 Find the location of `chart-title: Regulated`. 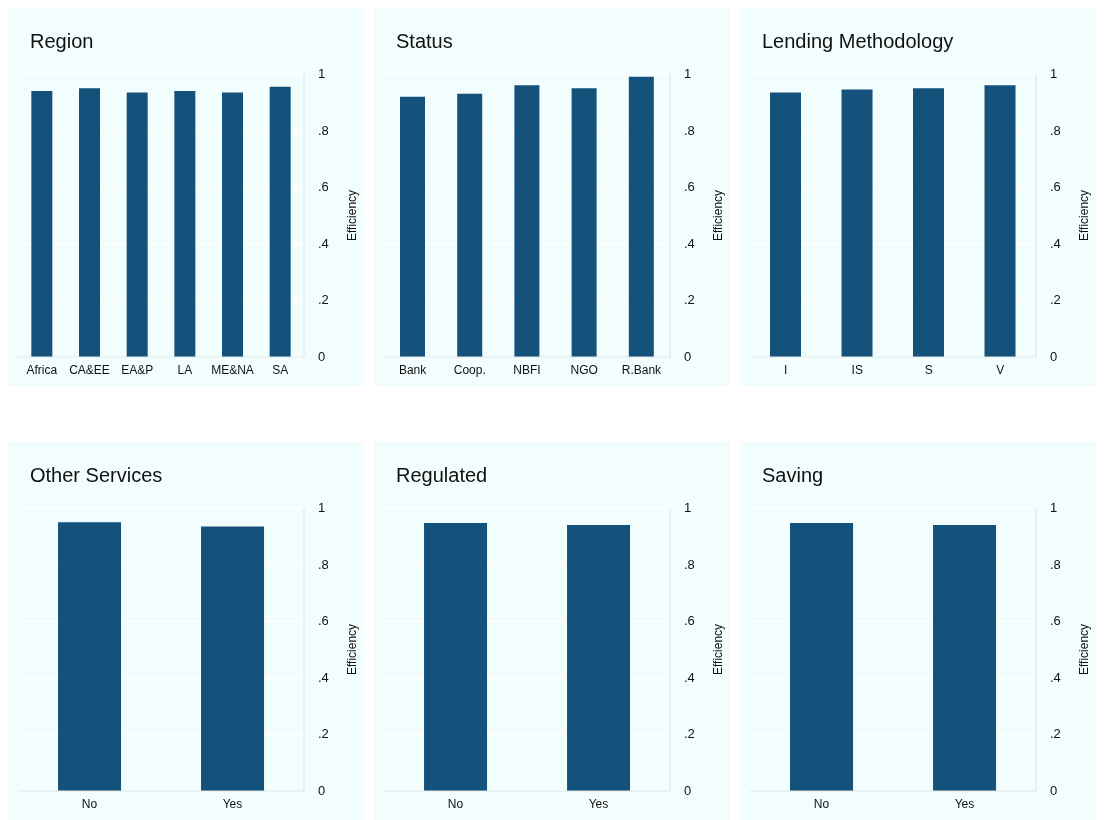

chart-title: Regulated is located at coordinates (442, 475).